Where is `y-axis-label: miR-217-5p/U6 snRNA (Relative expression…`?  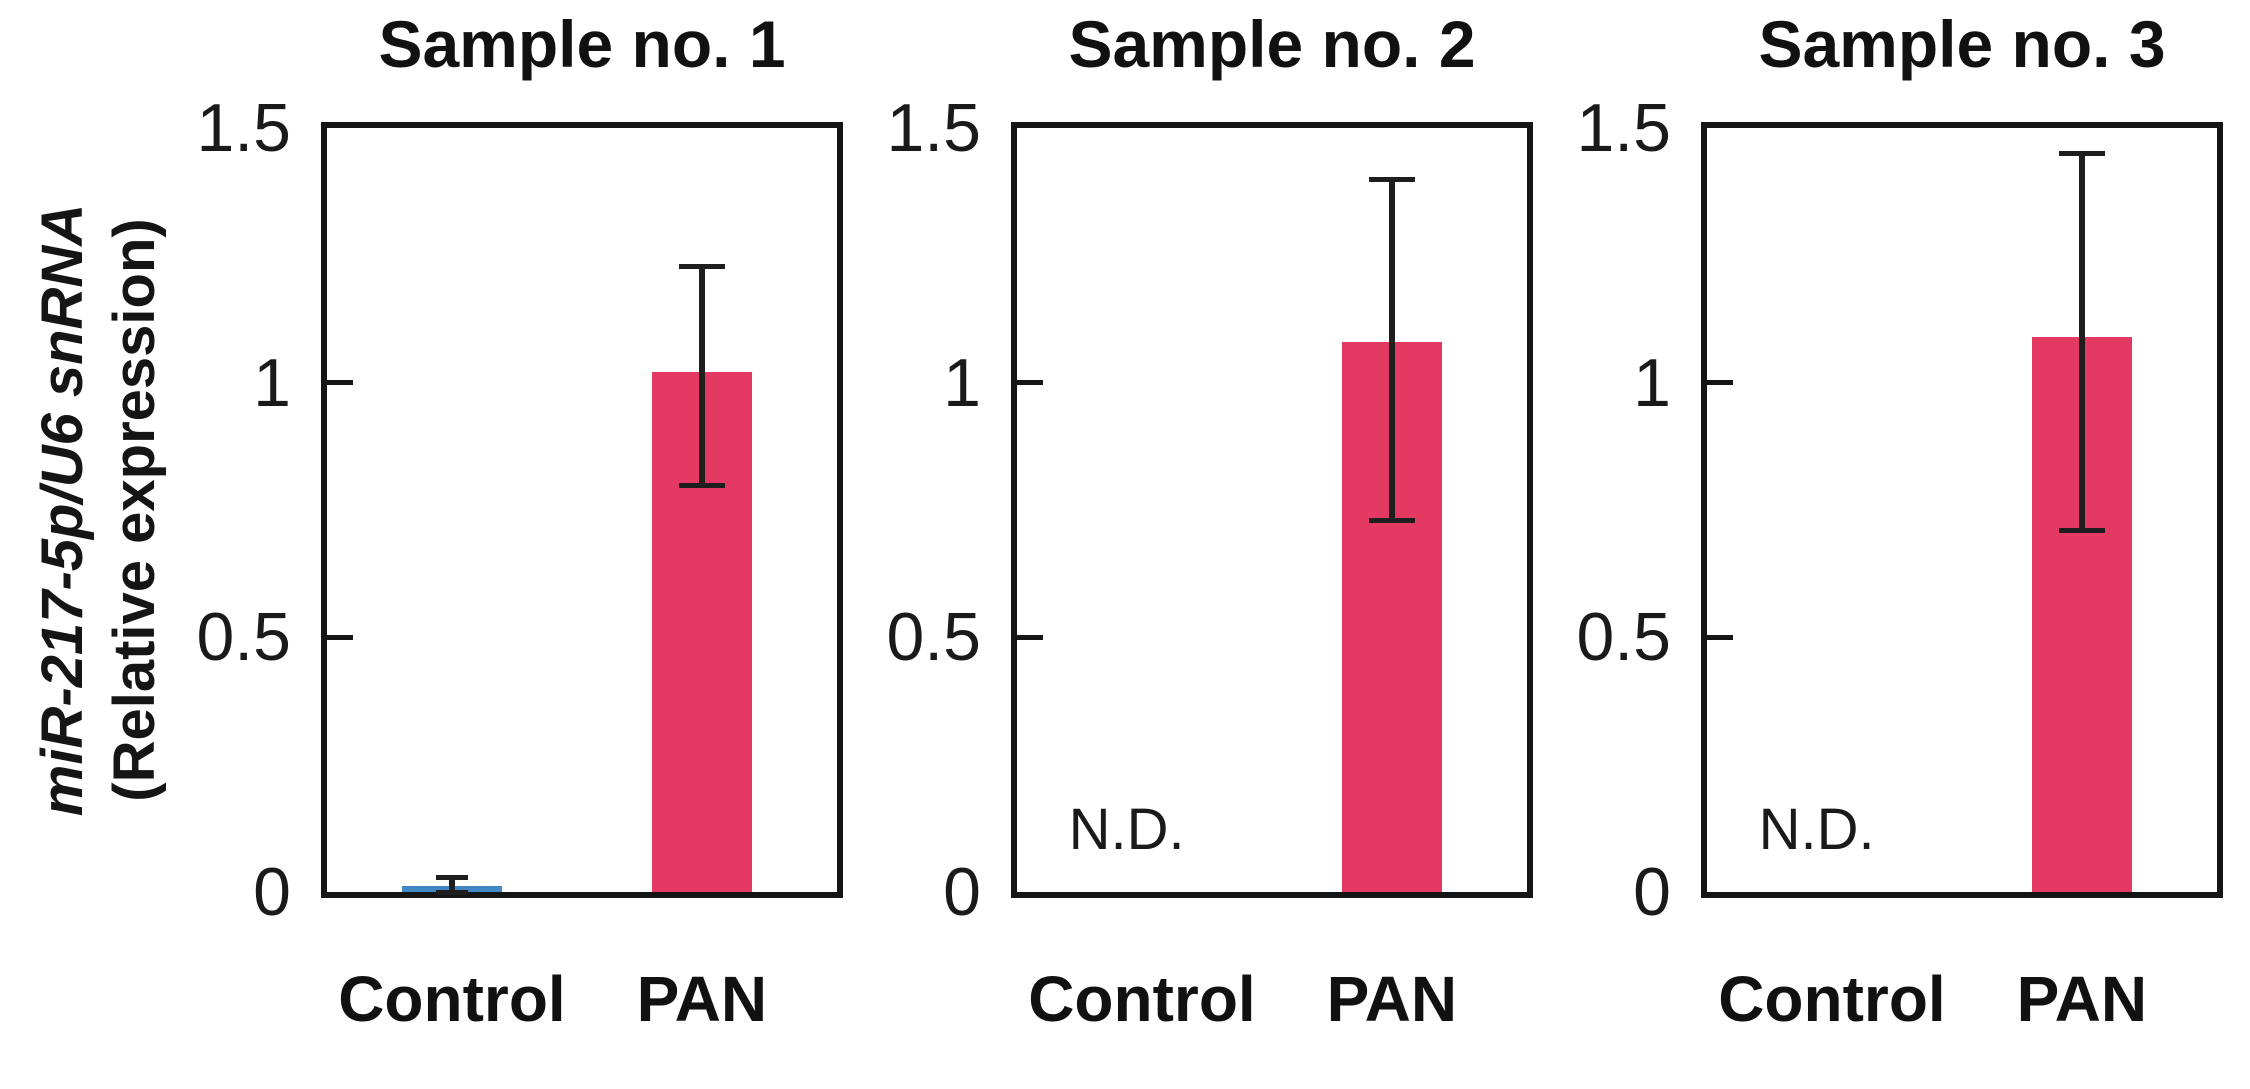
y-axis-label: miR-217-5p/U6 snRNA (Relative expression… is located at coordinates (105, 510).